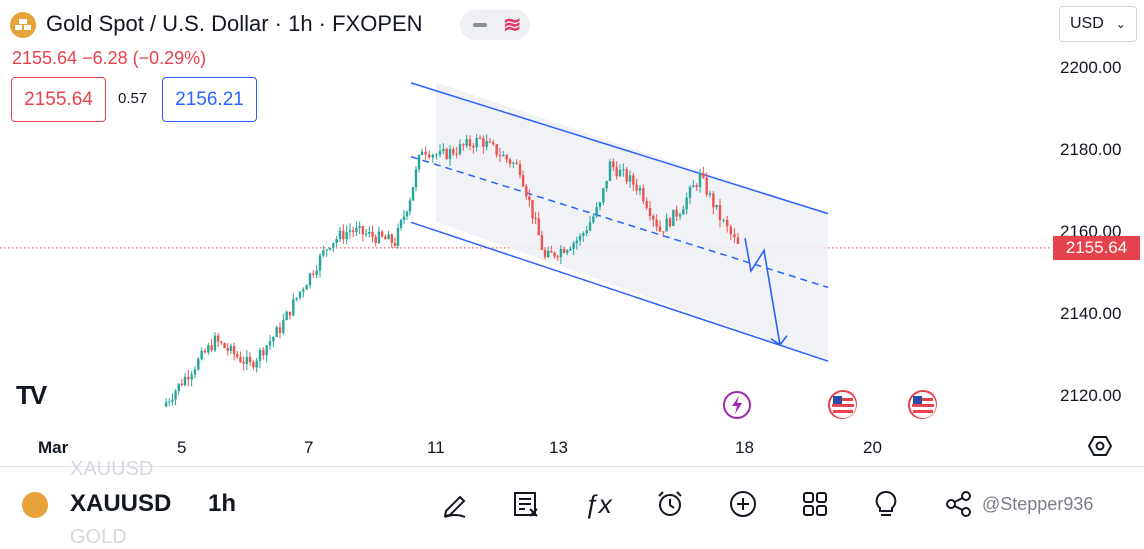  Describe the element at coordinates (53, 447) in the screenshot. I see `time-tick: Mar` at that location.